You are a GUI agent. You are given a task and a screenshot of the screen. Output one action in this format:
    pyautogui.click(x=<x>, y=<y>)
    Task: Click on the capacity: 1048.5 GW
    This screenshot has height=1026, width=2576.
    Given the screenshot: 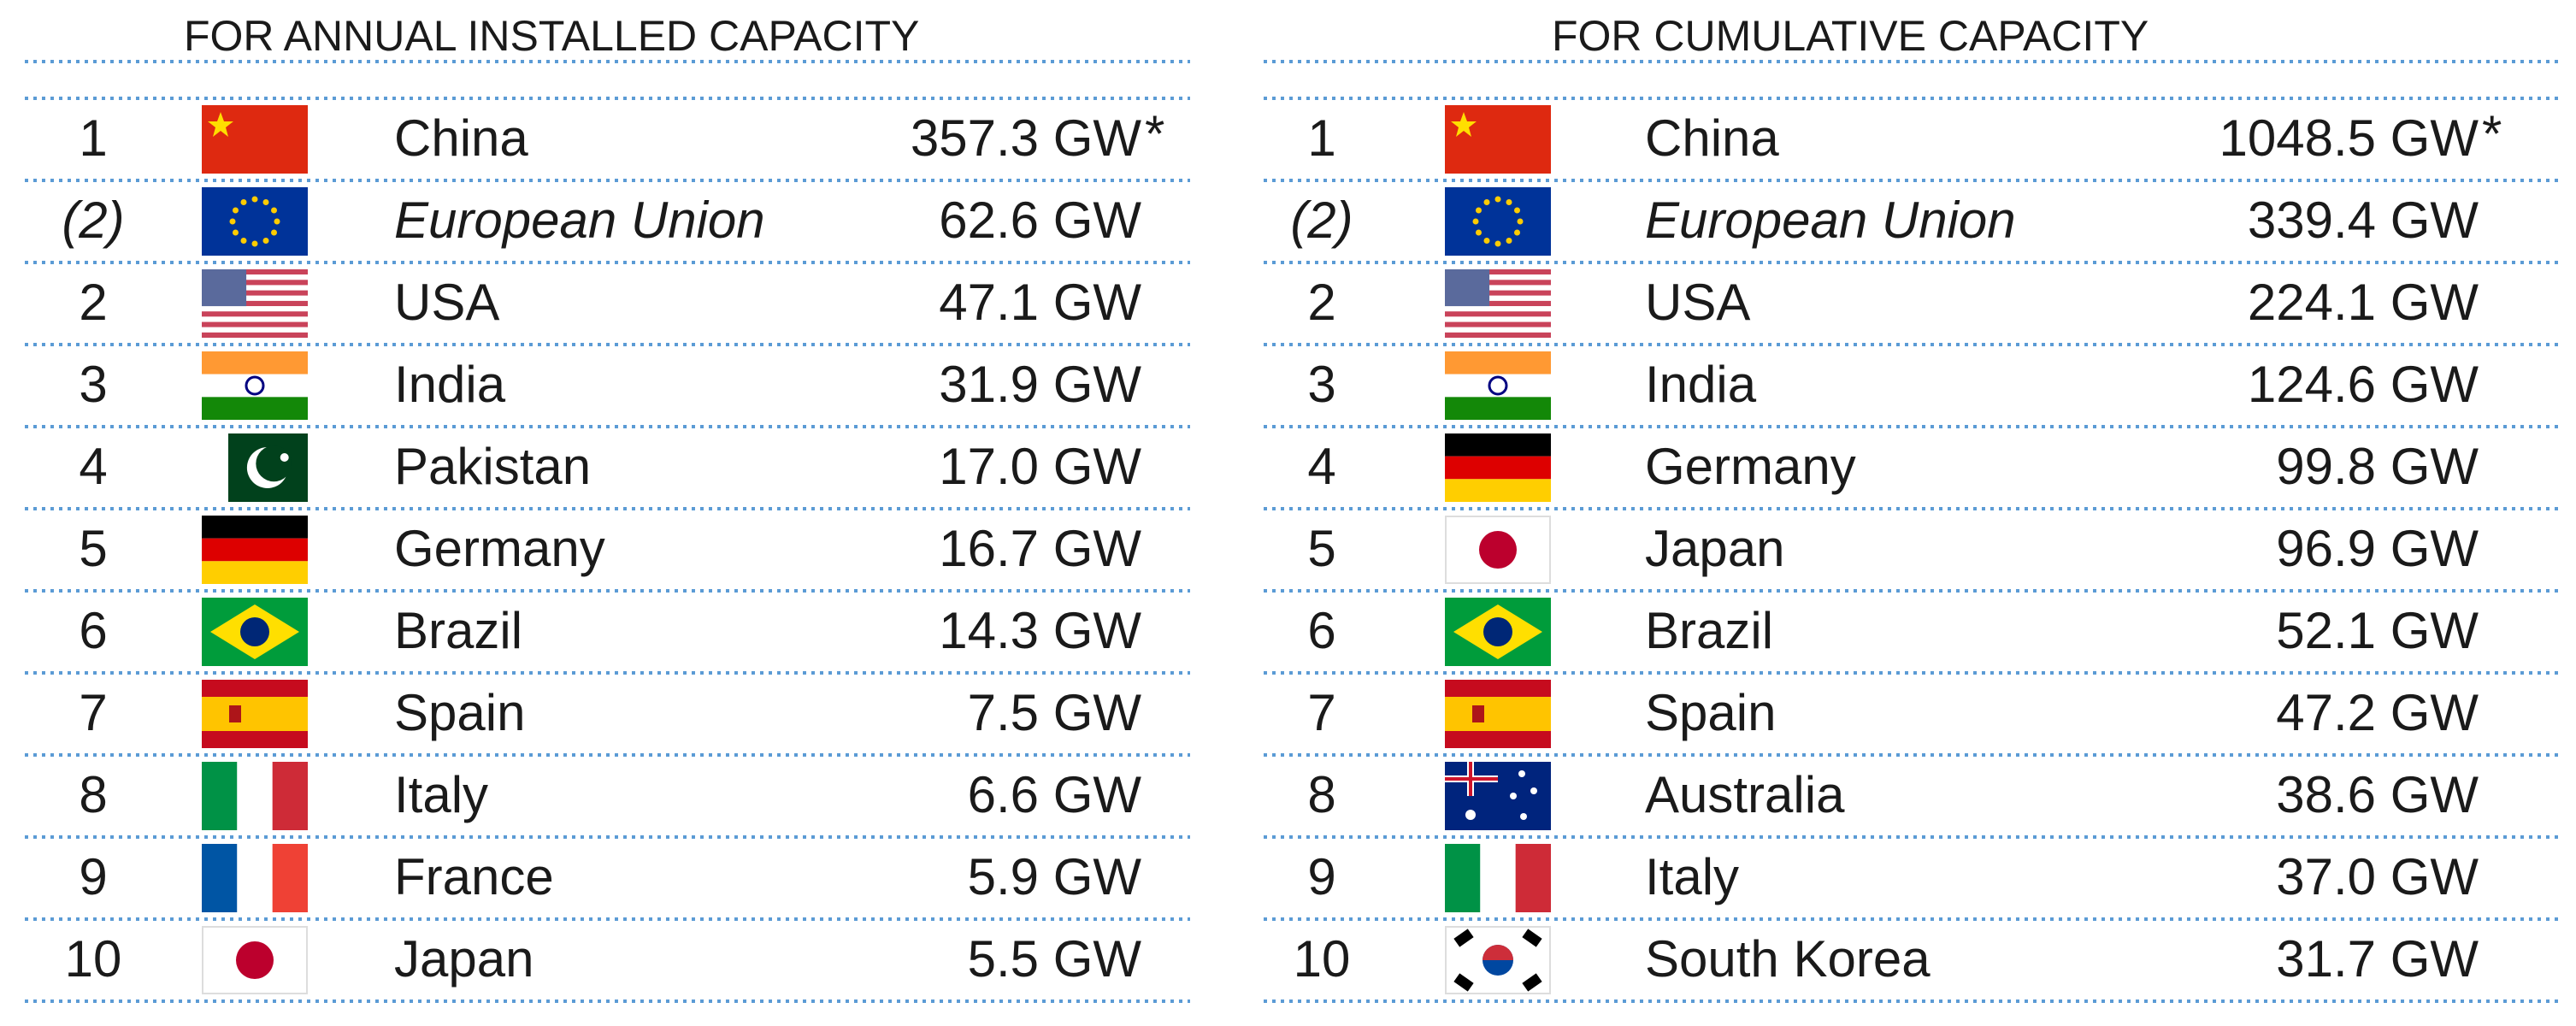 What is the action you would take?
    pyautogui.click(x=2349, y=138)
    